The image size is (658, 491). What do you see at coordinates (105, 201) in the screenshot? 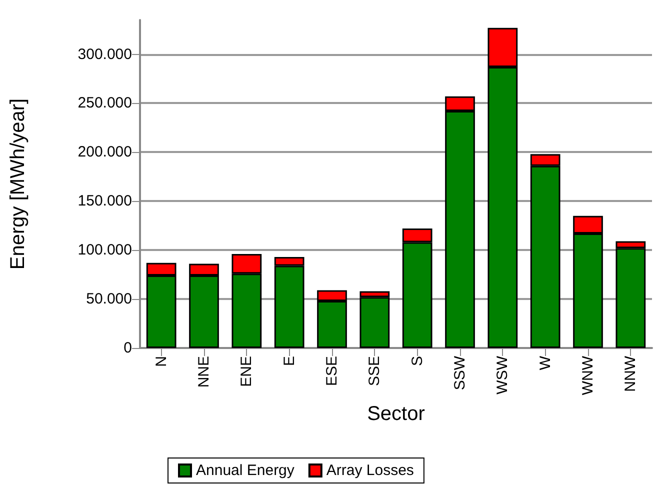
I see `y-tick-label: 150.000` at bounding box center [105, 201].